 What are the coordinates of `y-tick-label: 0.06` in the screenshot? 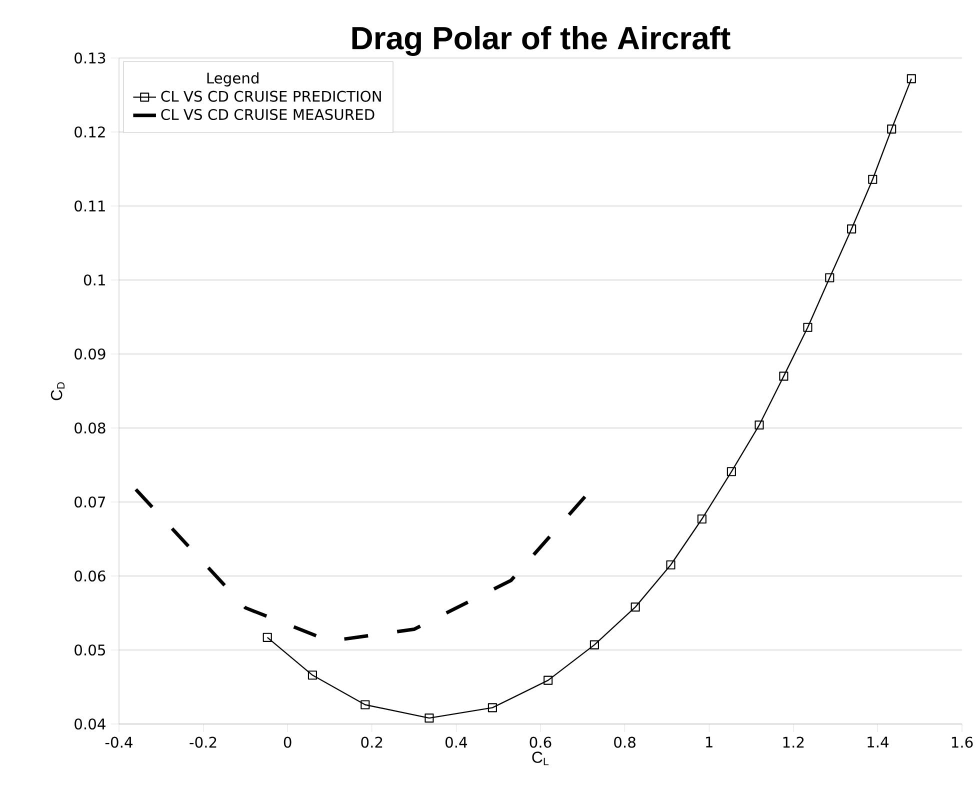 It's located at (90, 576).